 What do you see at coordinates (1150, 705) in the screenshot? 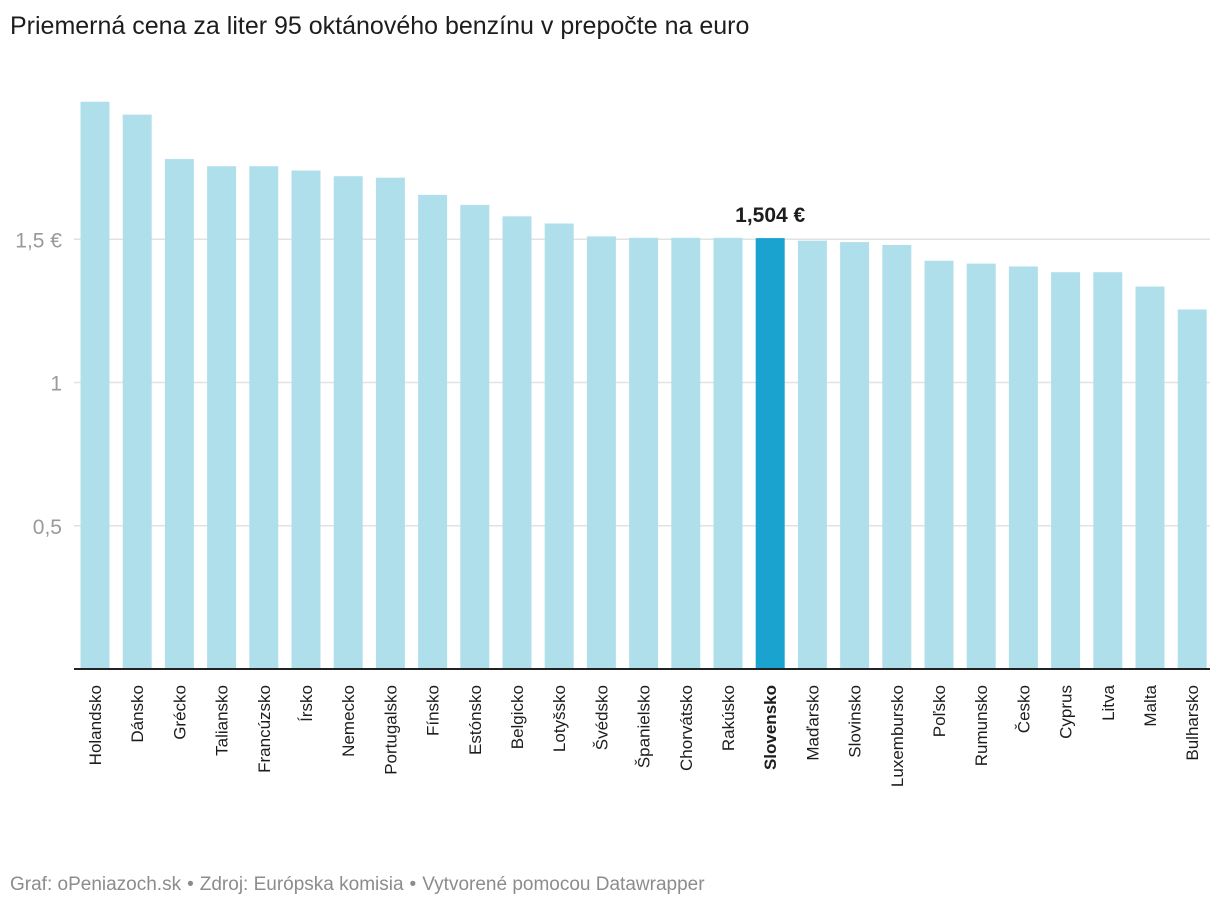
I see `x-tick-label: Malta` at bounding box center [1150, 705].